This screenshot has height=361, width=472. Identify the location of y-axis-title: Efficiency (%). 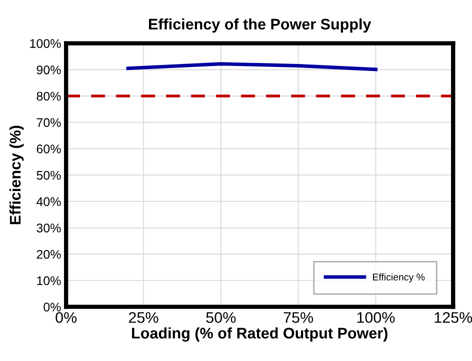
(16, 175).